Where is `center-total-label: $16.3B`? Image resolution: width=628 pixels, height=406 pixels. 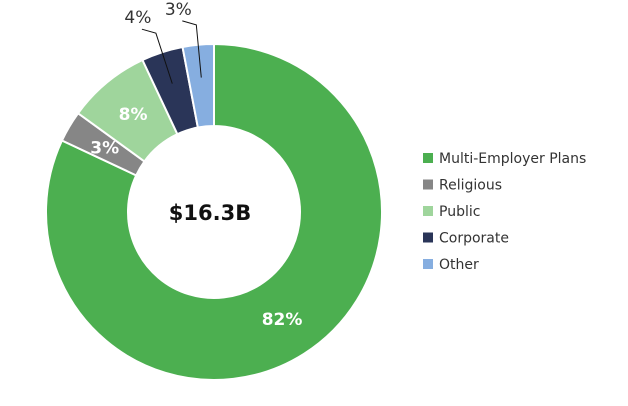 center-total-label: $16.3B is located at coordinates (210, 213).